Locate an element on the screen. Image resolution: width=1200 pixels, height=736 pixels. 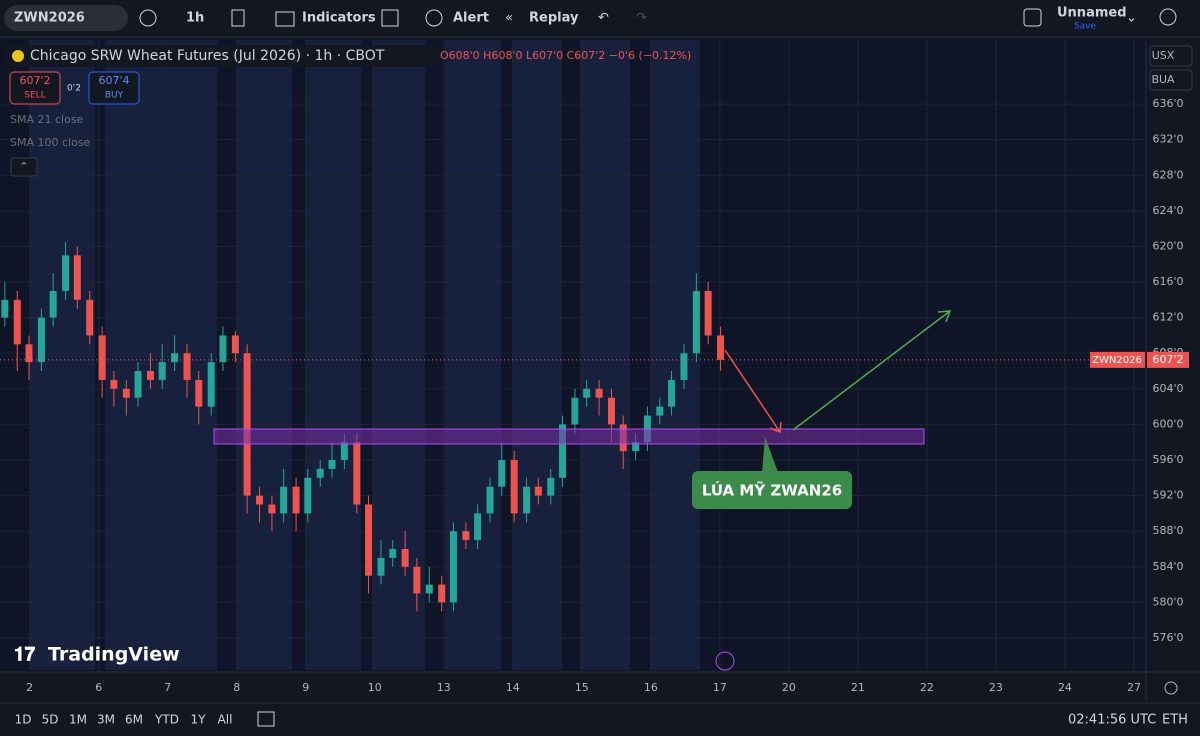
timeframes: 1D 5D 1M 3M 6M YTD 1Y All is located at coordinates (124, 720).